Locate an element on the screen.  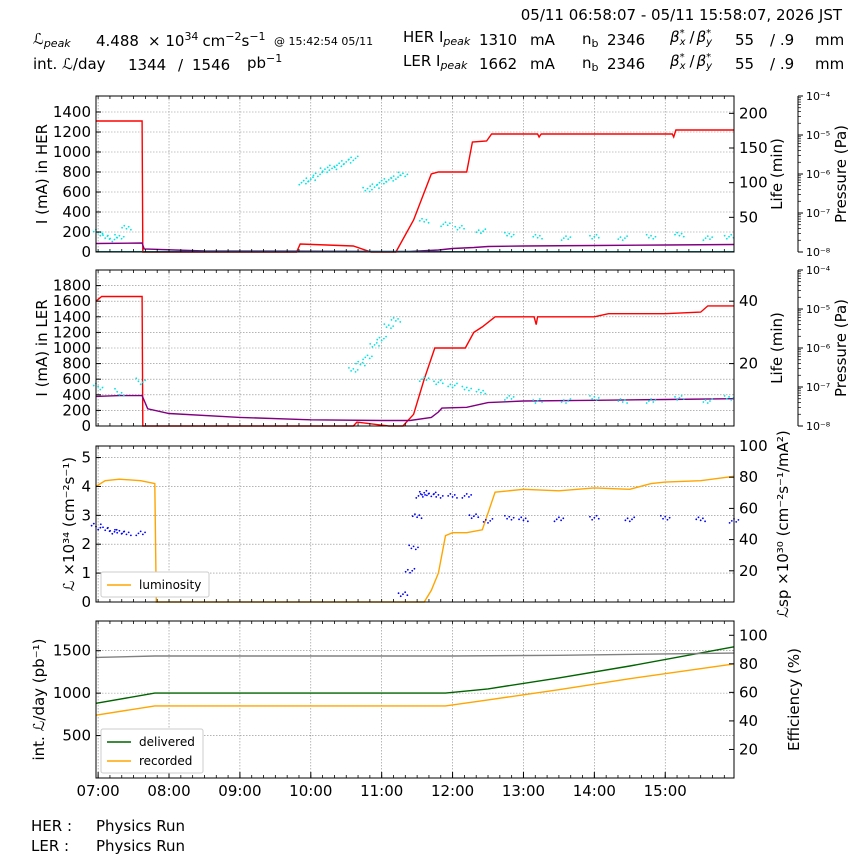
her-beta-x-star: * is located at coordinates (682, 33).